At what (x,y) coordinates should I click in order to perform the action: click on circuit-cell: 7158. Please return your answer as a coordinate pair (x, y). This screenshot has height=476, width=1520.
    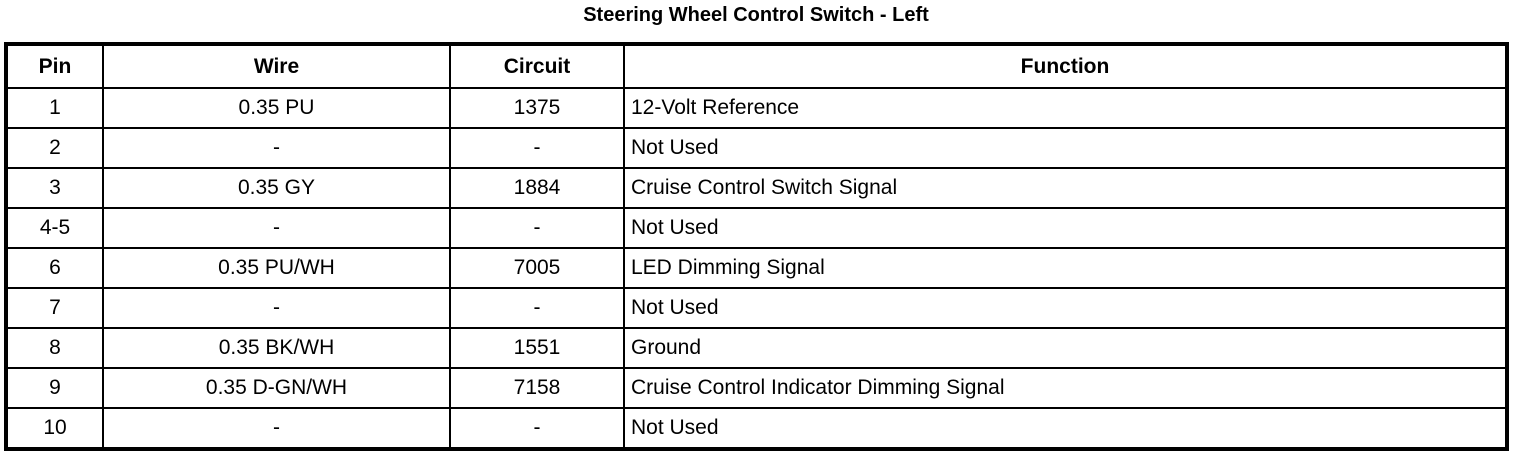
    Looking at the image, I should click on (537, 388).